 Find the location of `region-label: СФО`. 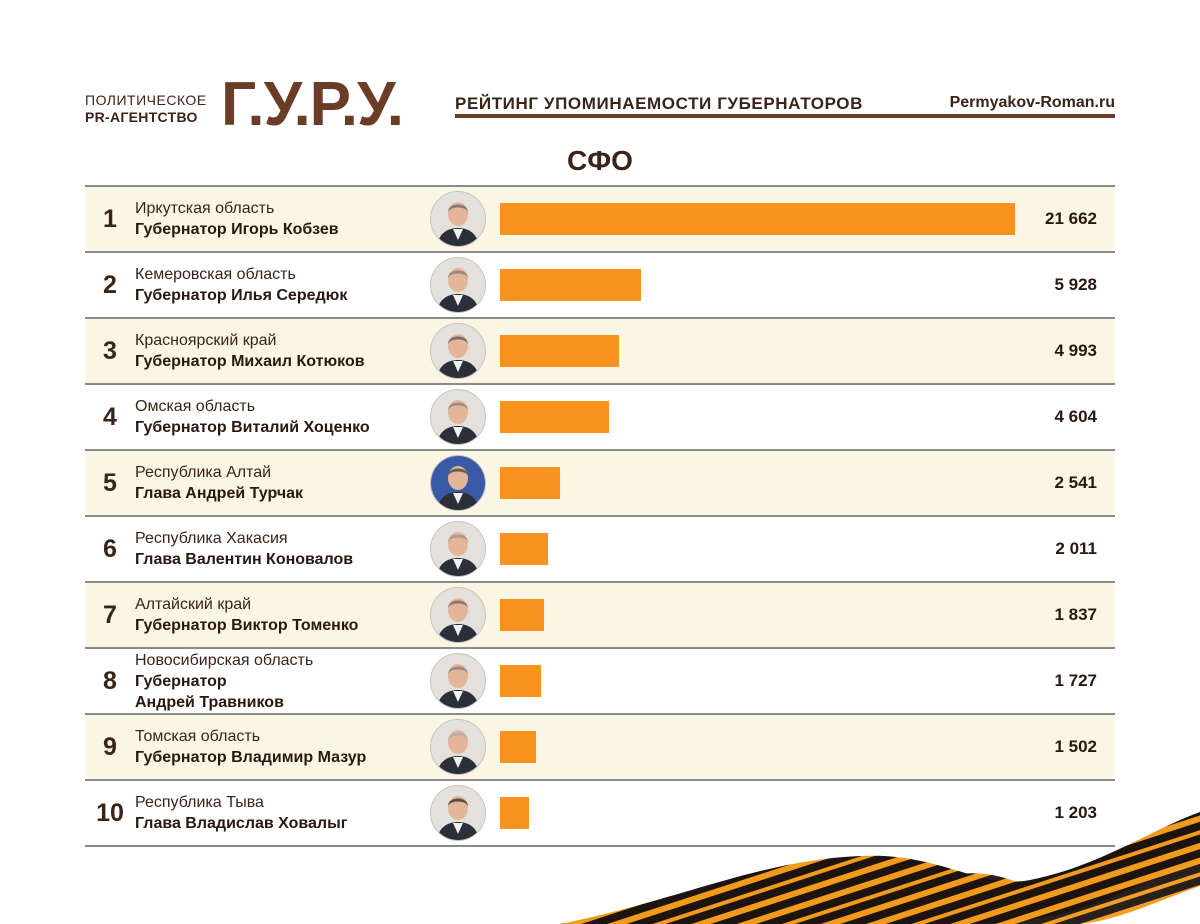

region-label: СФО is located at coordinates (600, 160).